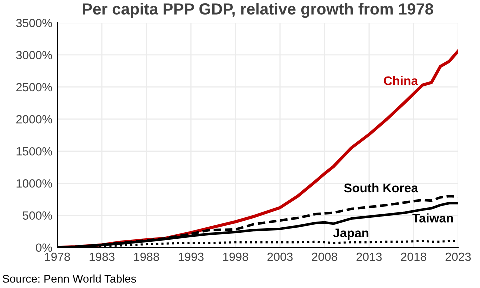 This screenshot has height=288, width=480. I want to click on chart-title: Per capita PPP GDP, relative growth from 1978, so click(258, 10).